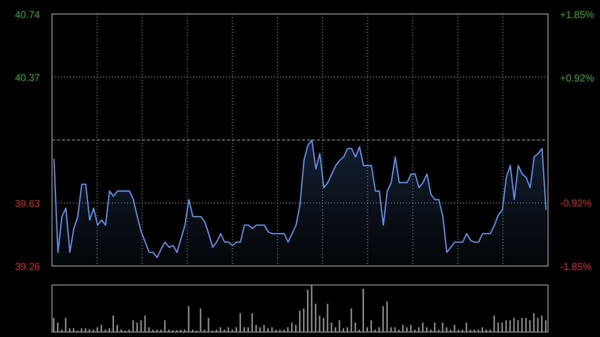 The image size is (600, 337). What do you see at coordinates (27, 78) in the screenshot?
I see `y-tick-label: 40.37` at bounding box center [27, 78].